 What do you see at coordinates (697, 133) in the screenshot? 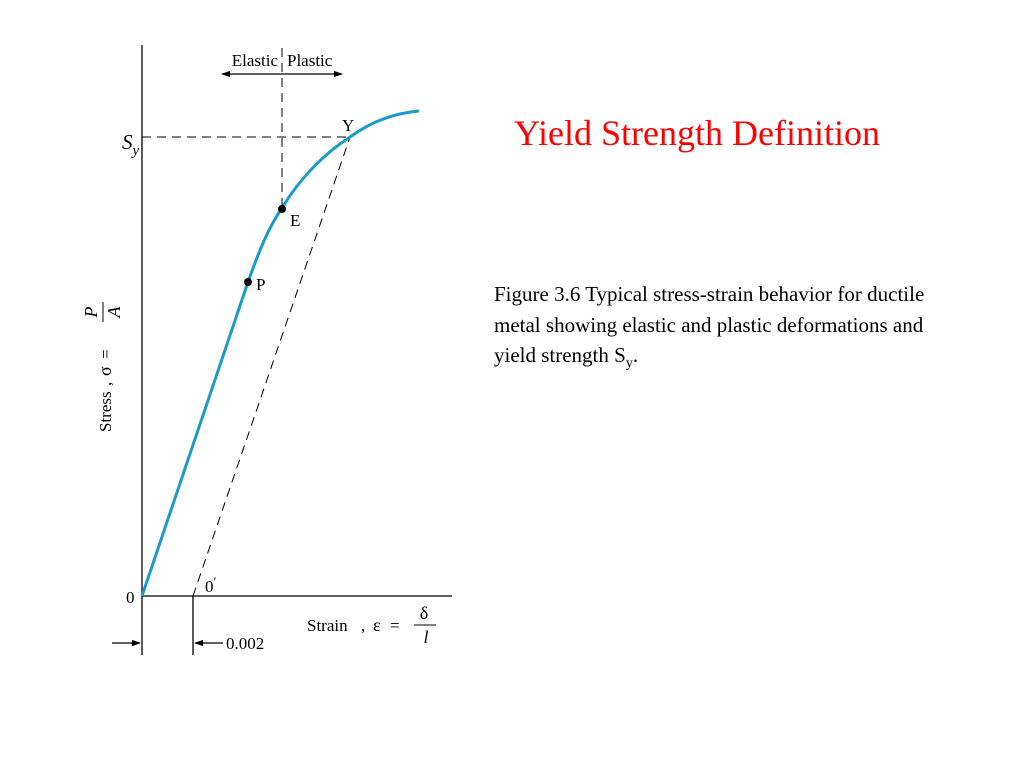
I see `slide-title: Yield Strength Definition` at bounding box center [697, 133].